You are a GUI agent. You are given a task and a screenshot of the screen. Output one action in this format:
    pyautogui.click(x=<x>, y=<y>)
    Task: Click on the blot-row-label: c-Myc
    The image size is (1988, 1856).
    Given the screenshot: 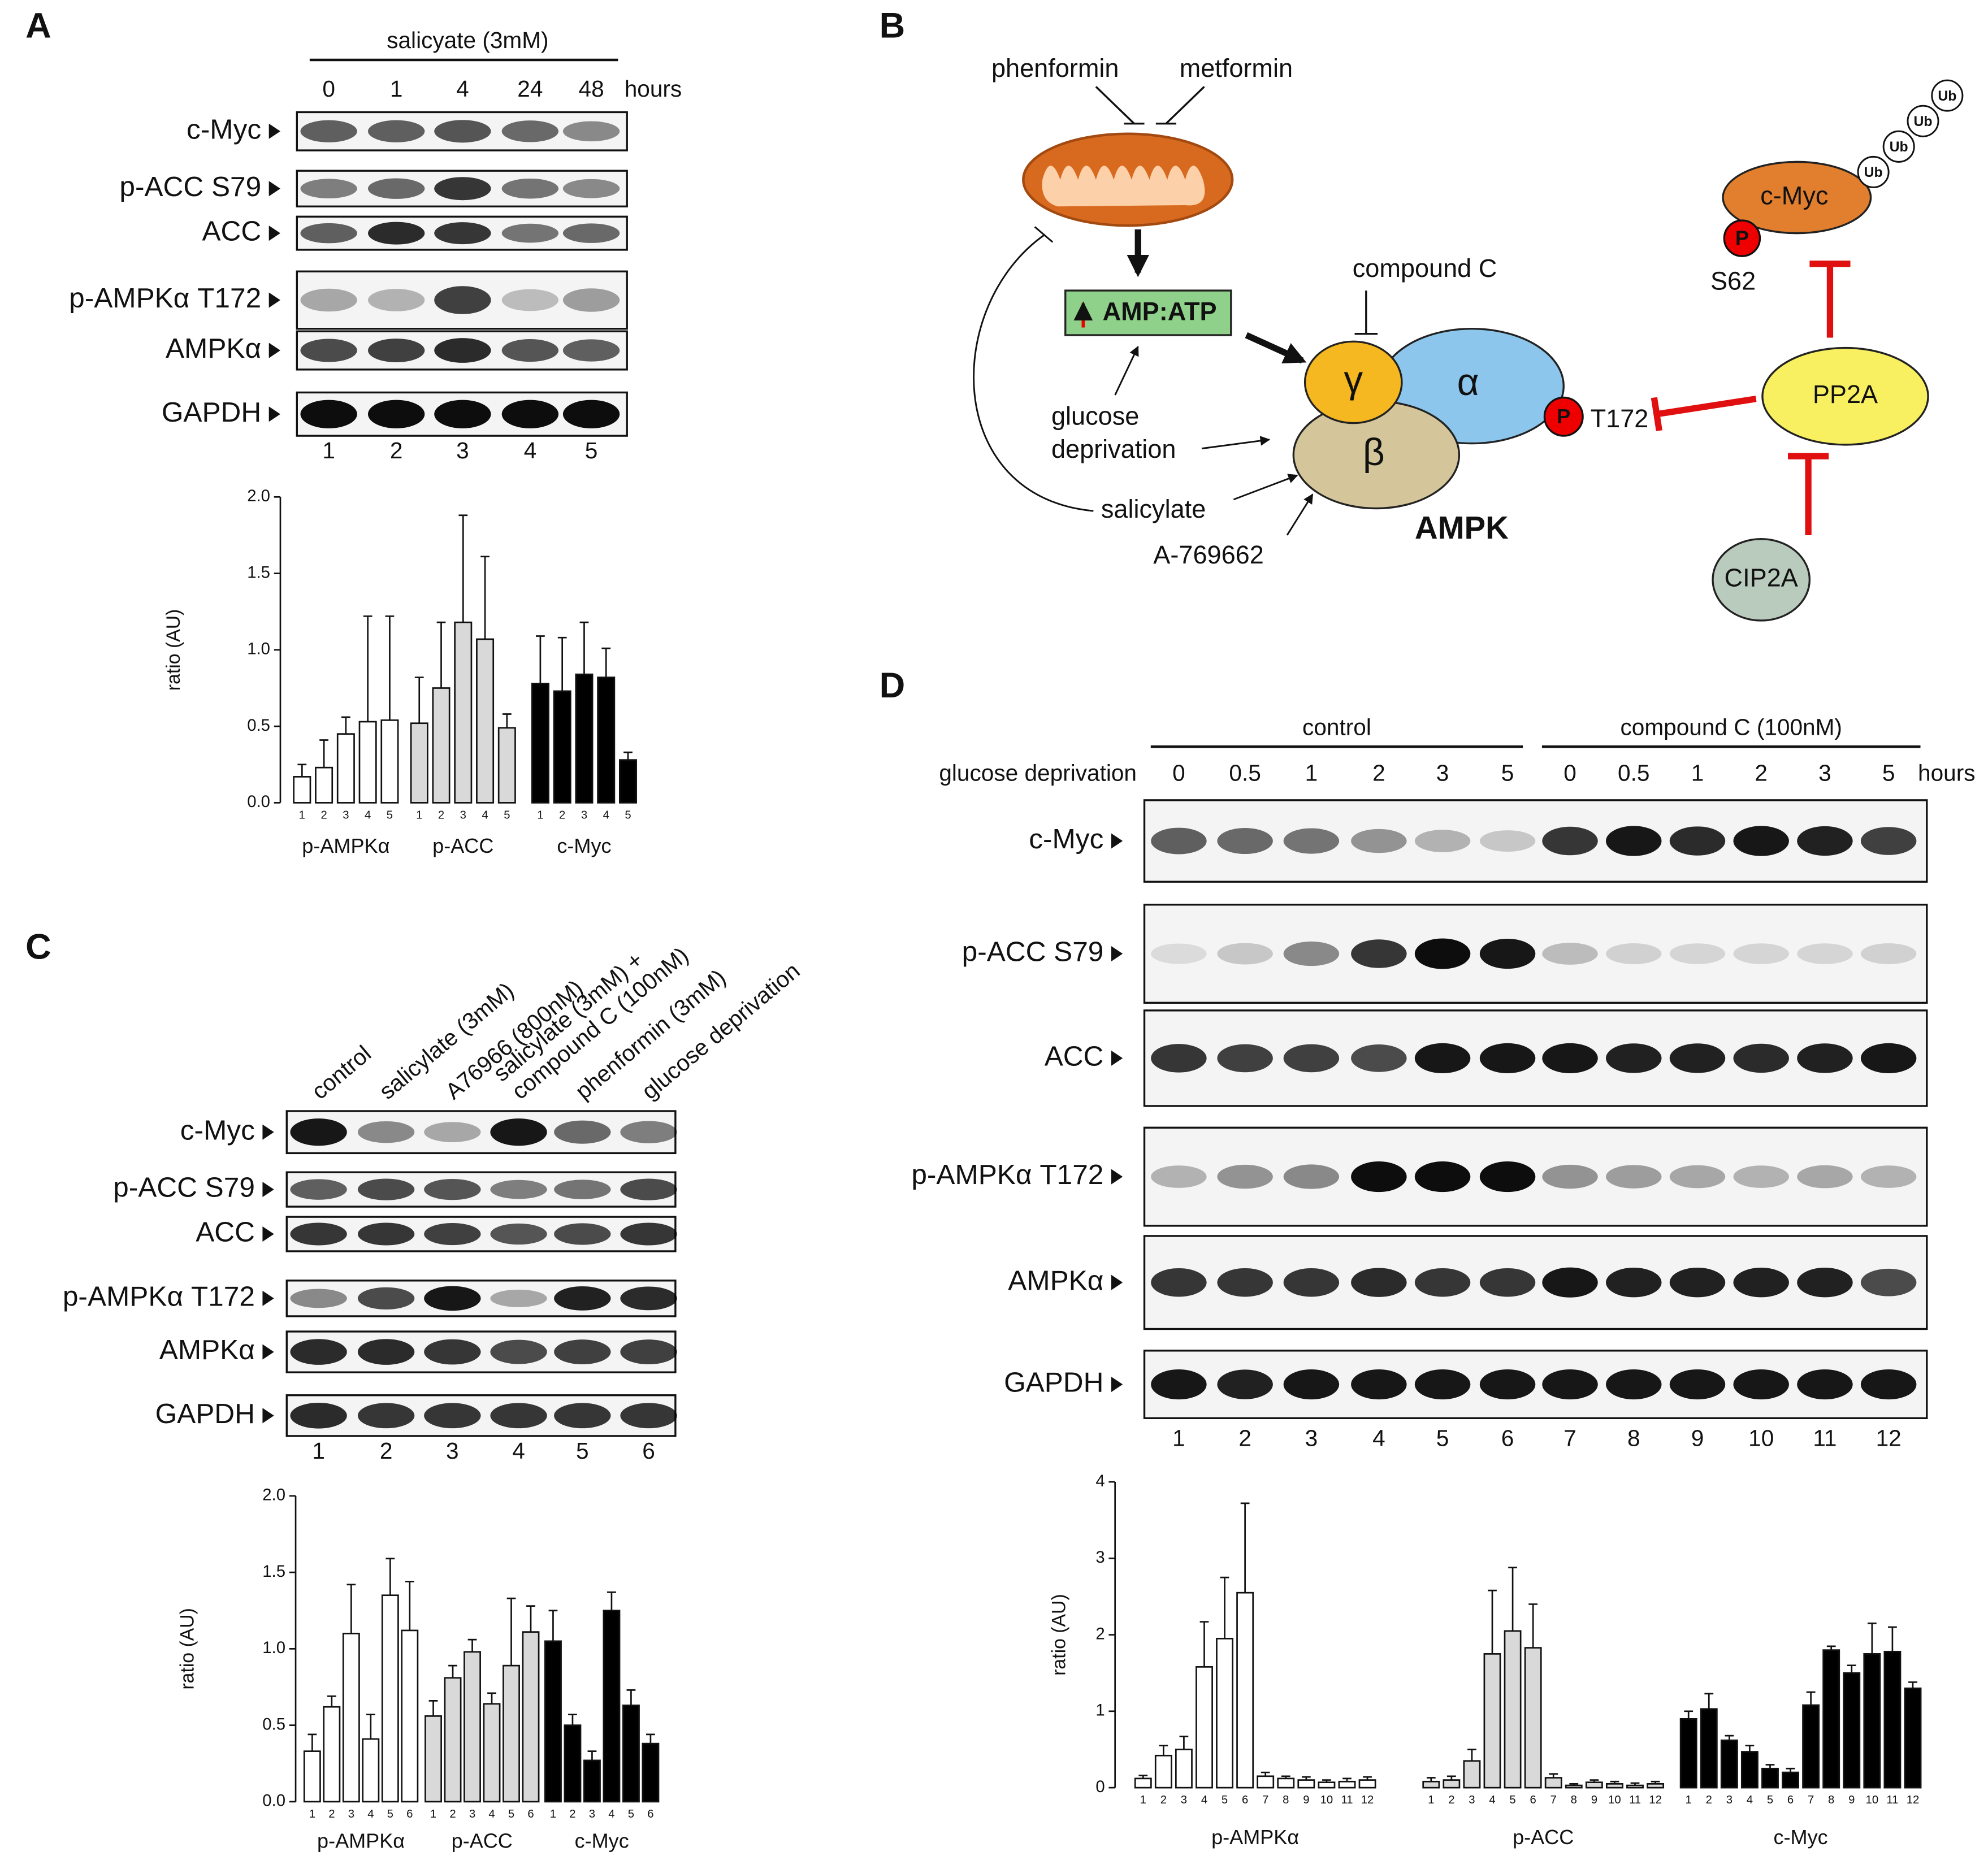 What is the action you would take?
    pyautogui.click(x=224, y=129)
    